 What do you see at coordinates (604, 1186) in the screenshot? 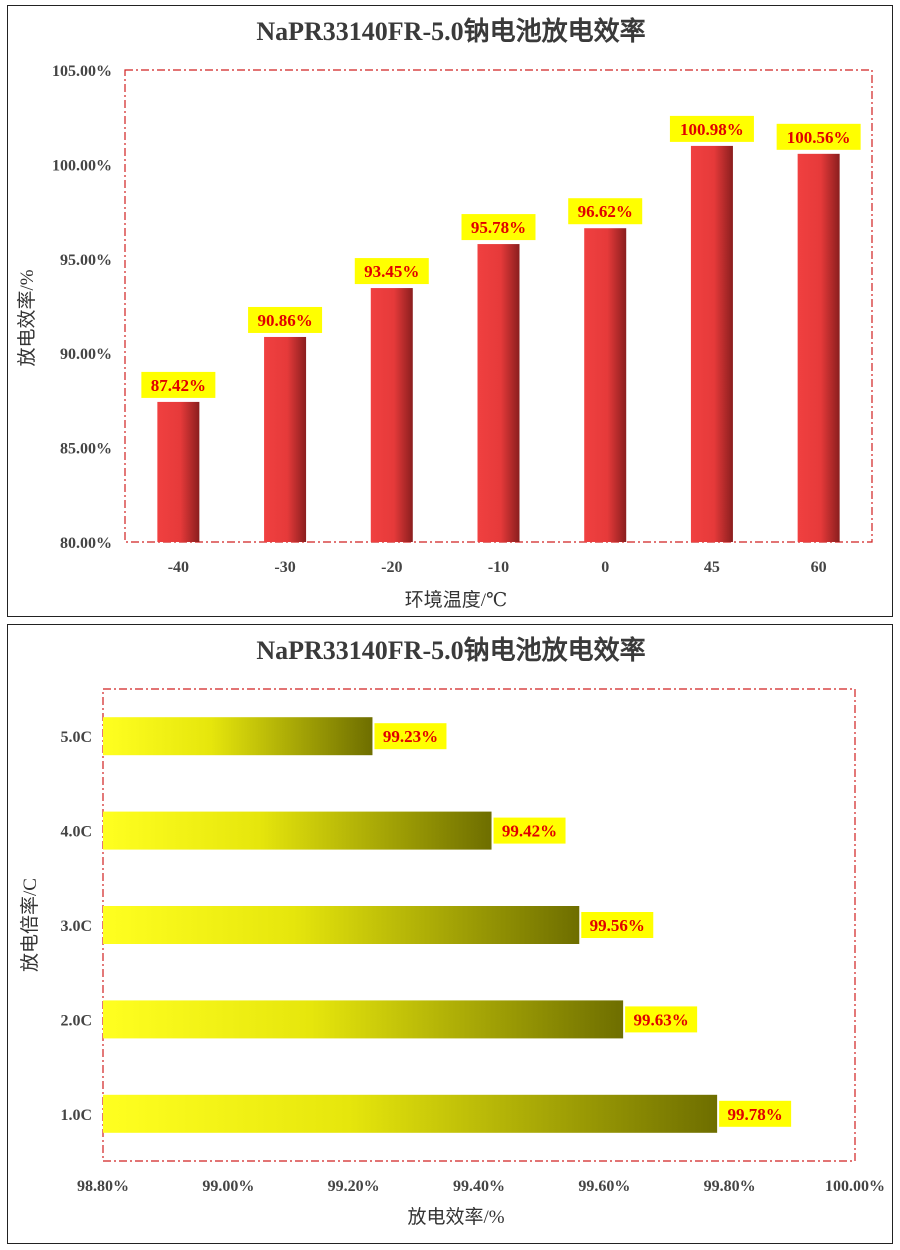
I see `x-tick-label: 99.60%` at bounding box center [604, 1186].